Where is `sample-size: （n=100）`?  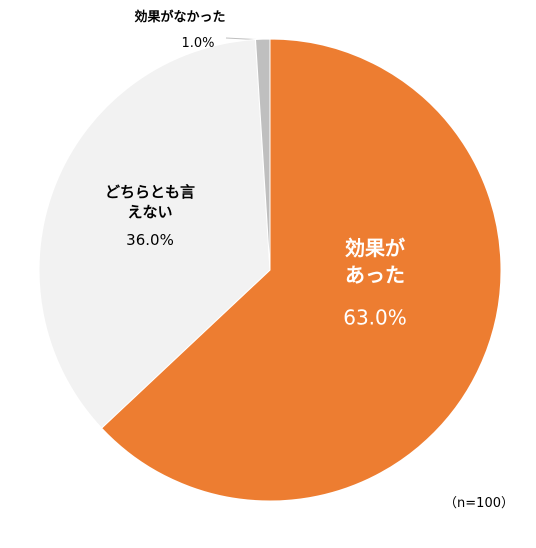 sample-size: （n=100） is located at coordinates (479, 503).